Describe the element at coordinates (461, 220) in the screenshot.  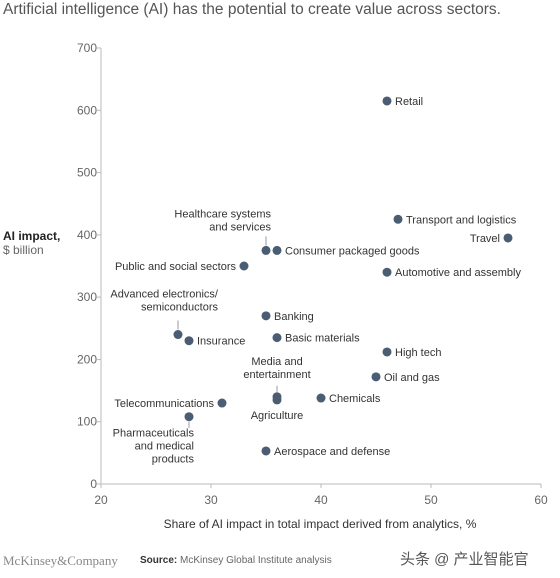
I see `point-label: Transport and logistics` at that location.